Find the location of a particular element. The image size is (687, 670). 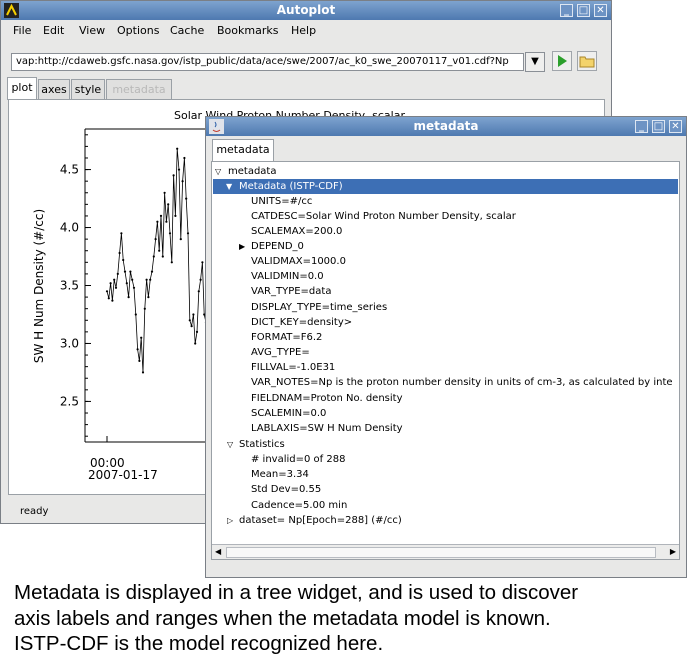

play-icon is located at coordinates (562, 61).